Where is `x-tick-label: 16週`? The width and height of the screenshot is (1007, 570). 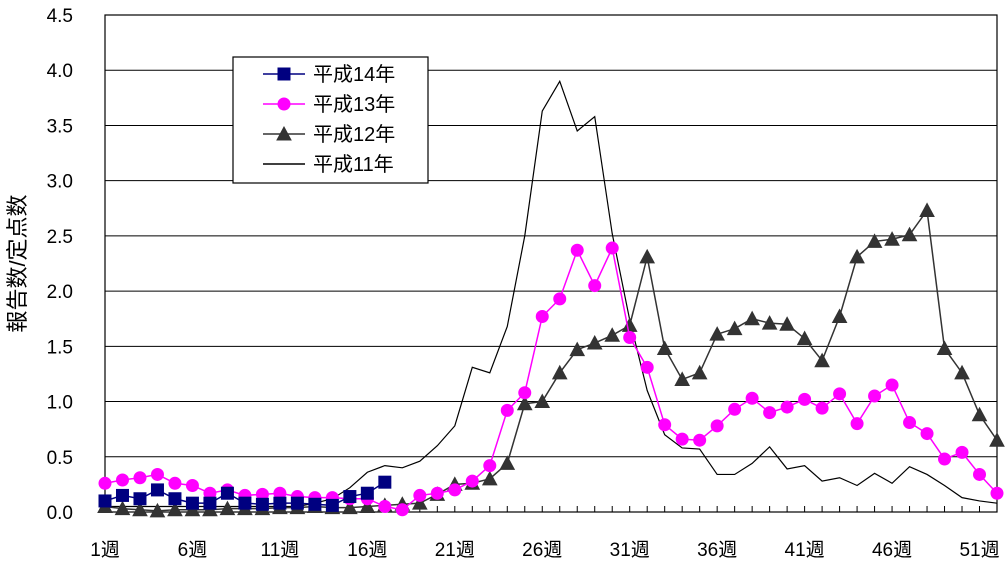 x-tick-label: 16週 is located at coordinates (367, 550).